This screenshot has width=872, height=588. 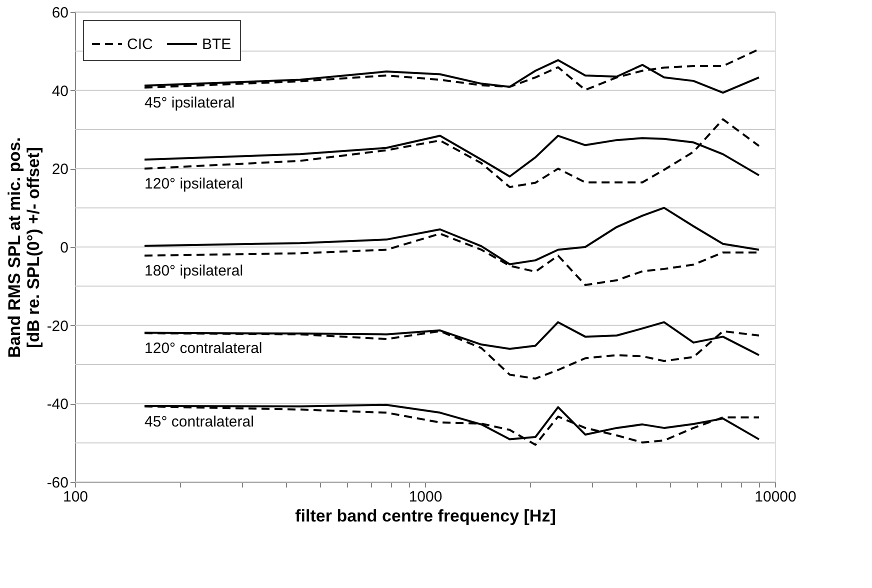 I want to click on annotation: 45° contralateral, so click(x=199, y=421).